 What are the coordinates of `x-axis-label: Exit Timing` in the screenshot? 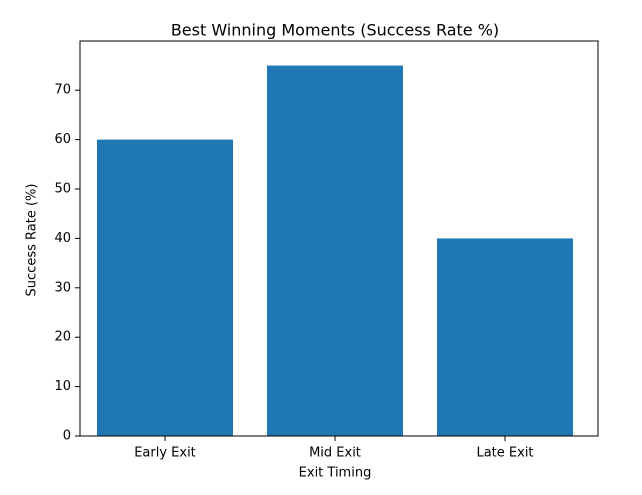 It's located at (335, 473).